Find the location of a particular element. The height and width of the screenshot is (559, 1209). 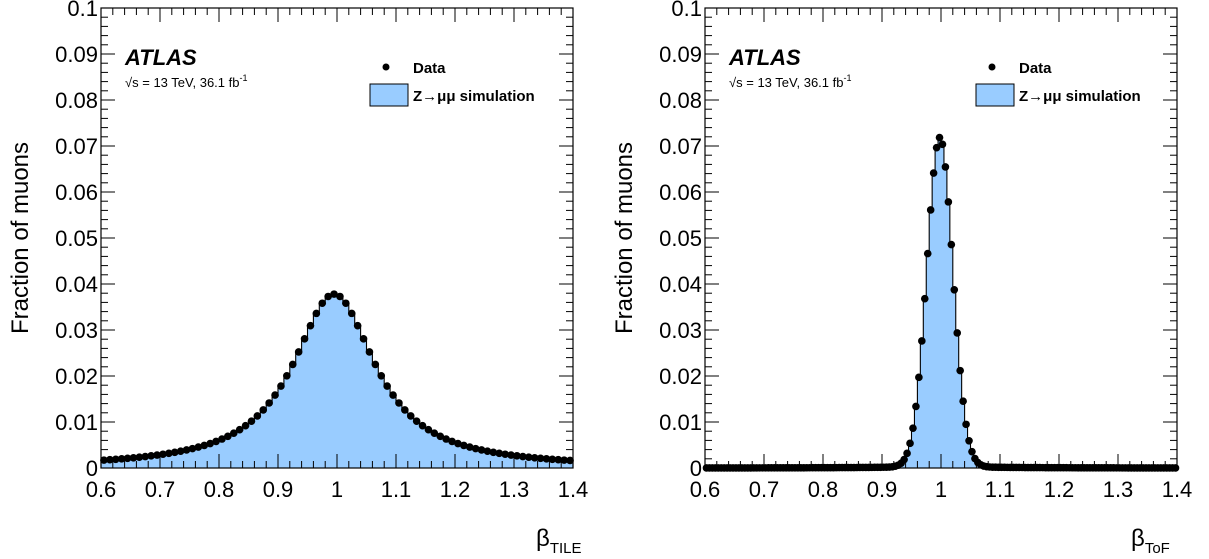

simulation-histogram is located at coordinates (337, 381).